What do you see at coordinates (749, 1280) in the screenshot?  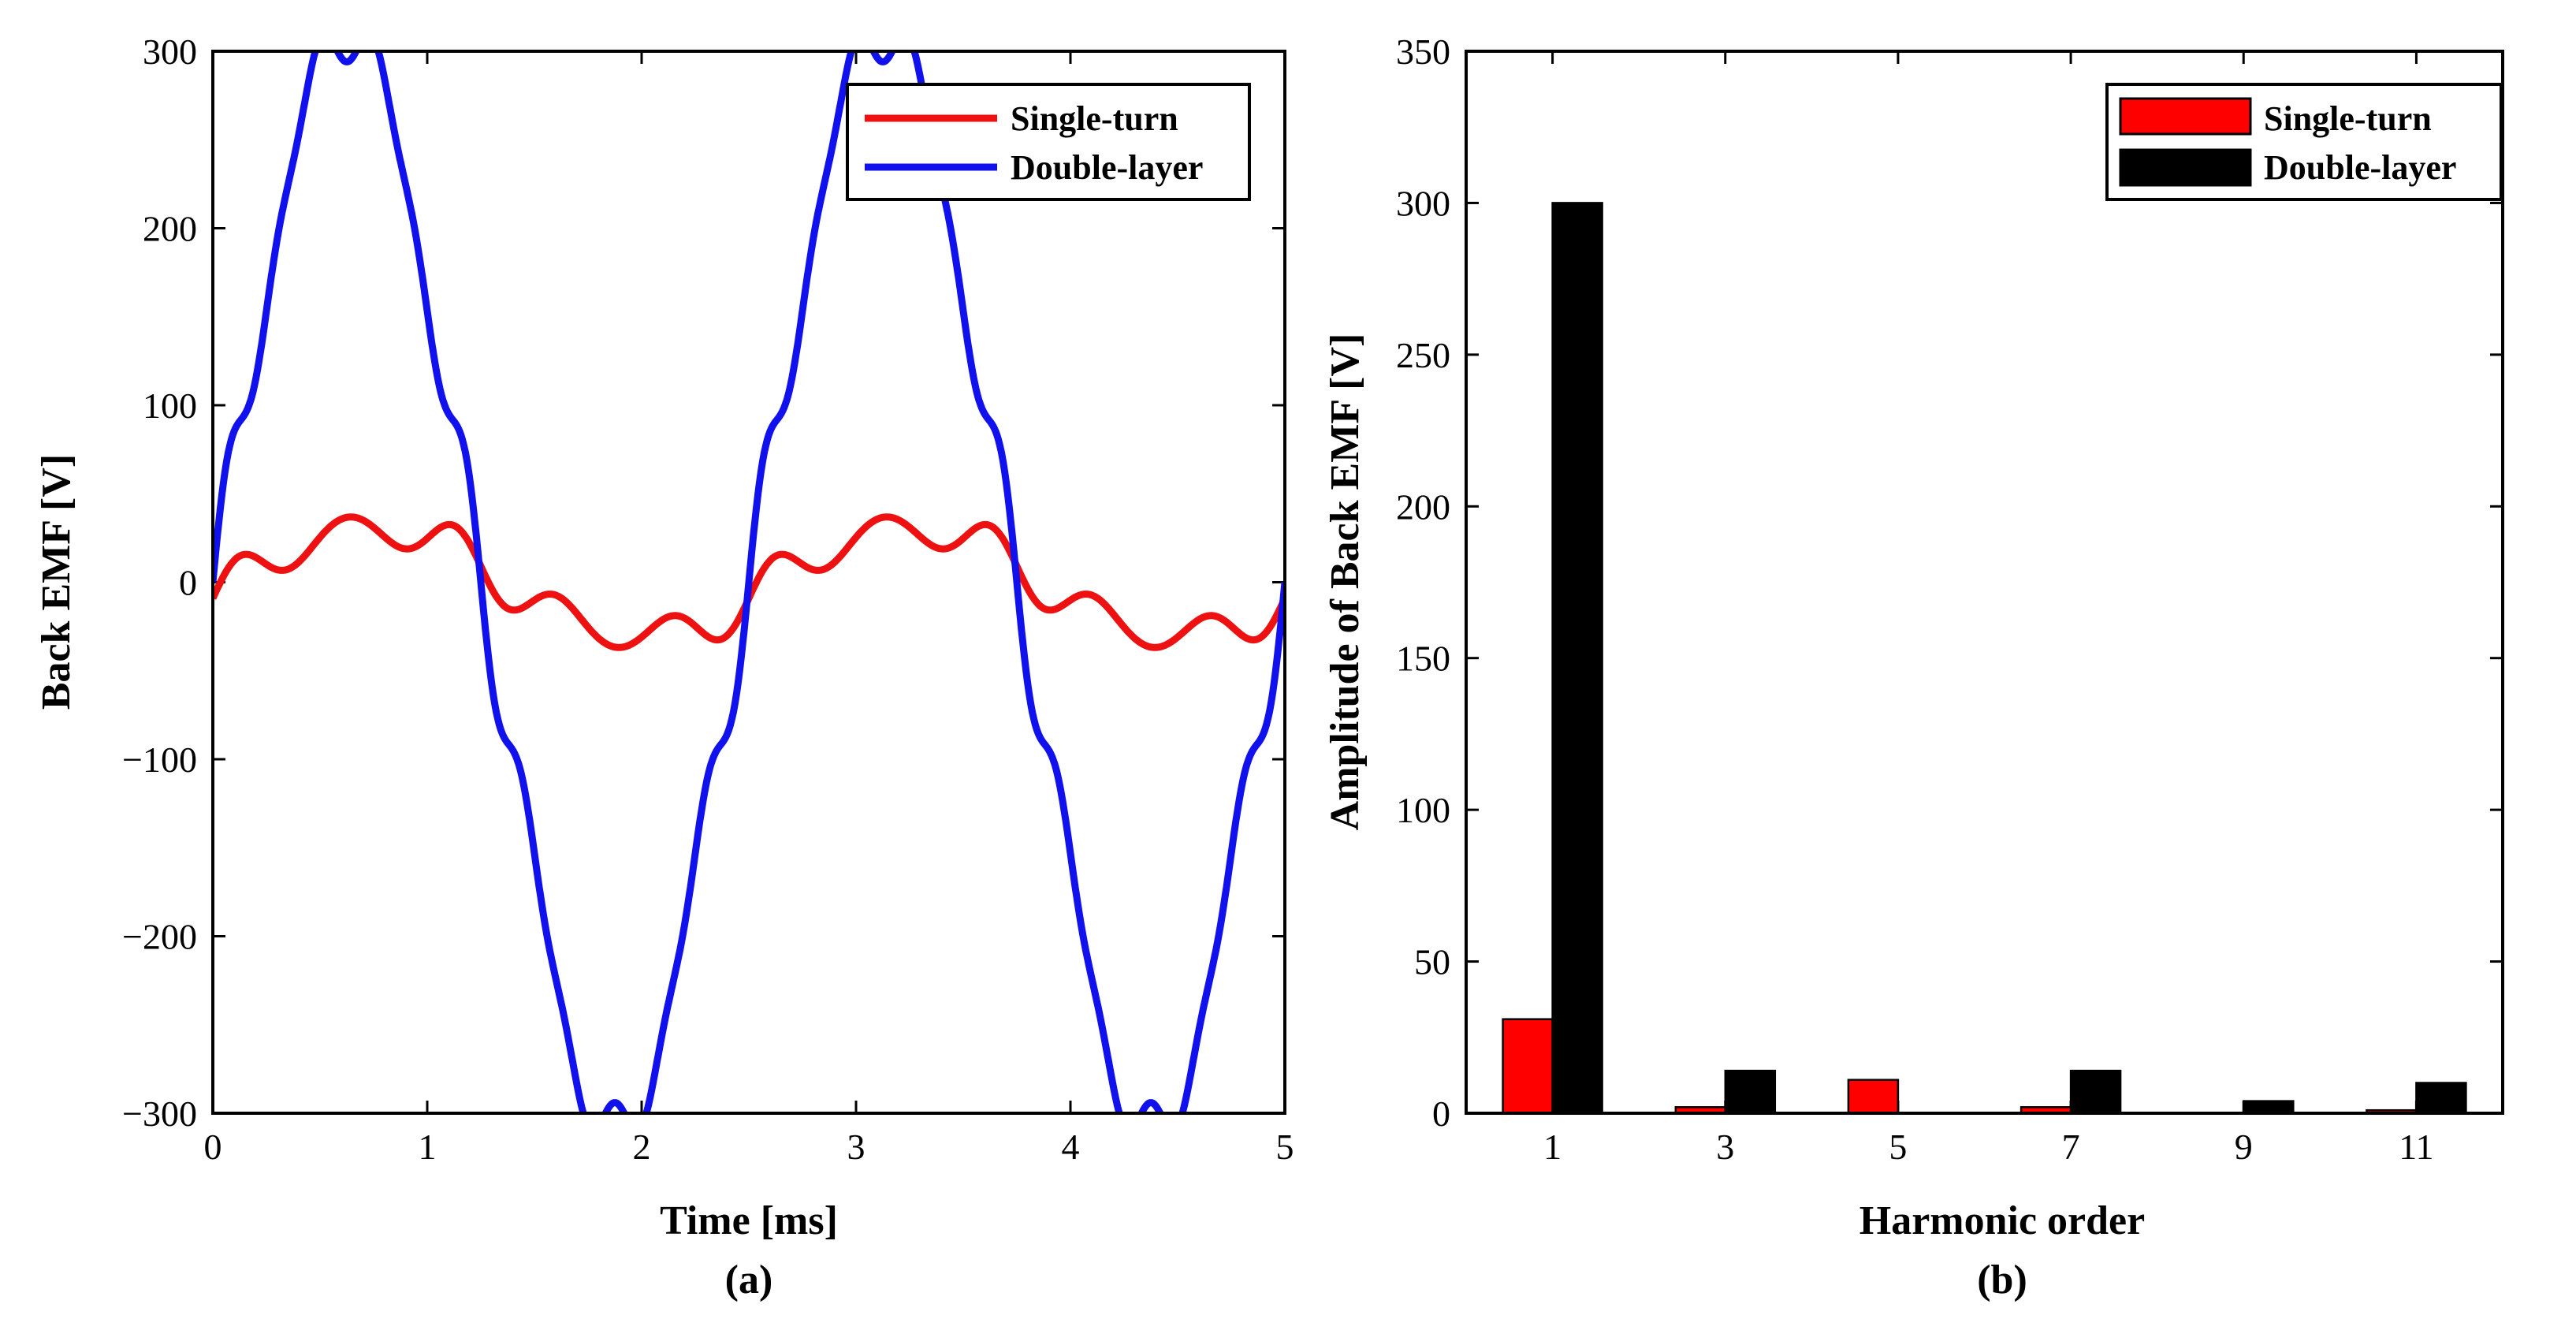 I see `line-chart-panel-label: (a)` at bounding box center [749, 1280].